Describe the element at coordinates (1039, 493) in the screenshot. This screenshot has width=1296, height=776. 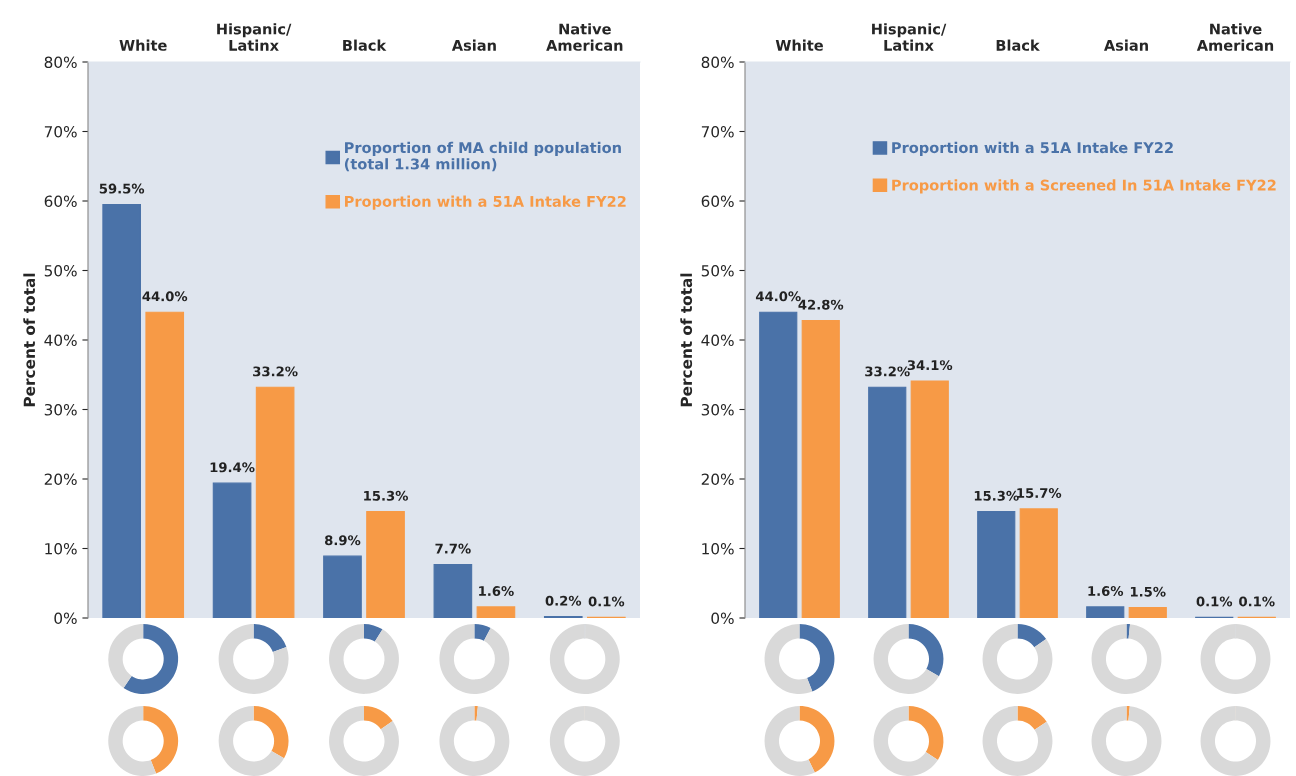
I see `data-label: 15.7%` at that location.